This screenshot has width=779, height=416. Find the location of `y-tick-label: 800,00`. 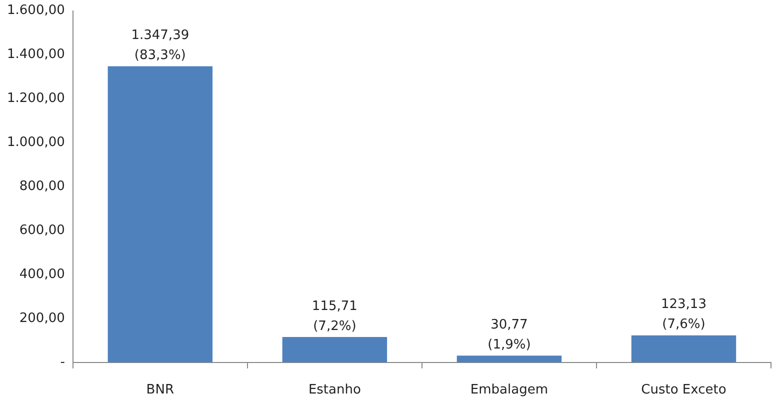

y-tick-label: 800,00 is located at coordinates (42, 186).